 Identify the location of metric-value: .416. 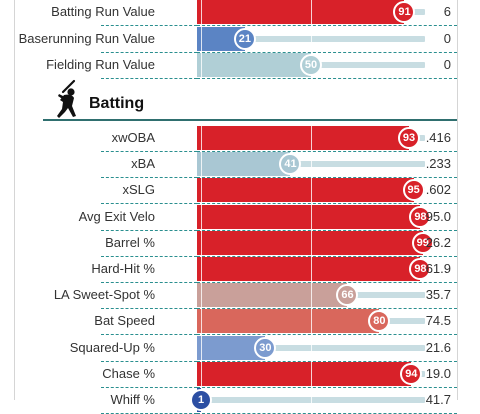
(438, 137).